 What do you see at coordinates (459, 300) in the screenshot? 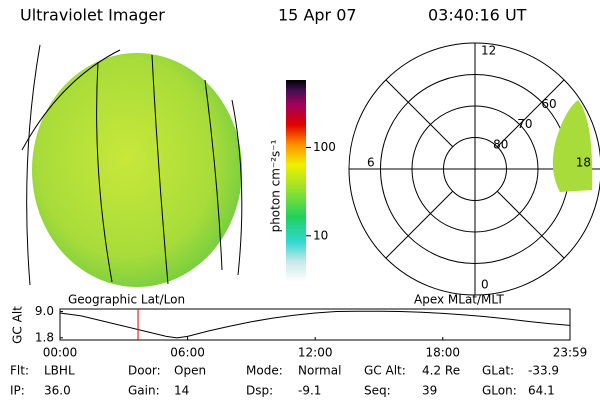
I see `right-panel-label: Apex MLat/MLT` at bounding box center [459, 300].